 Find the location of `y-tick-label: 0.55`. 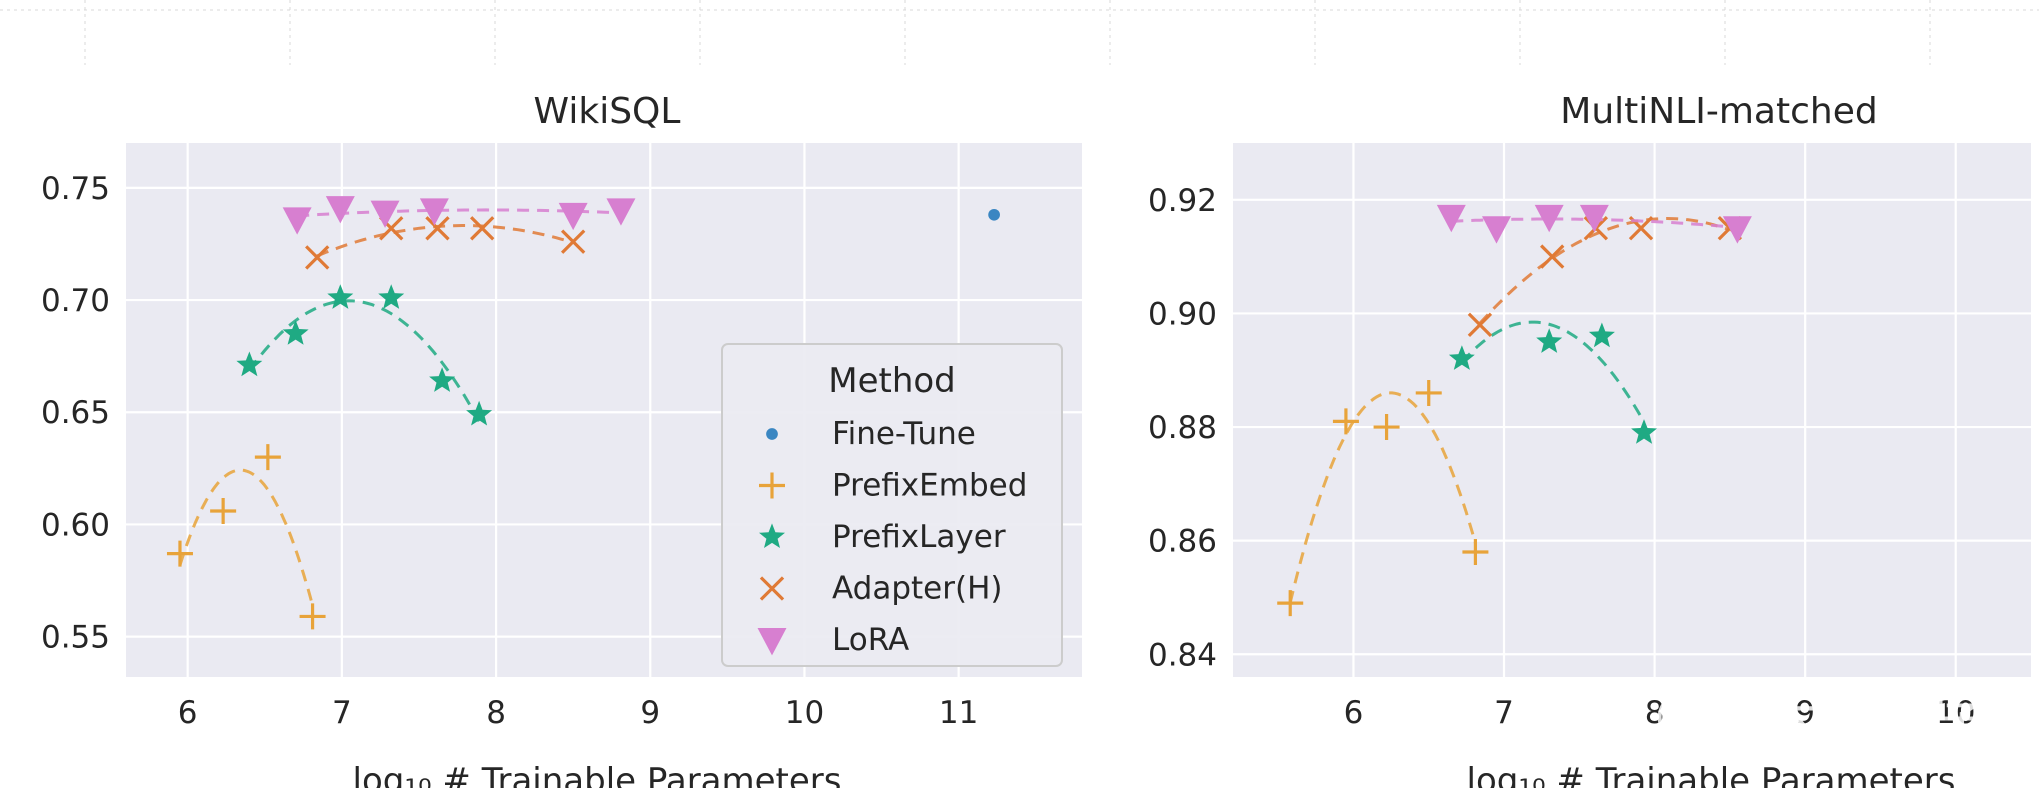

y-tick-label: 0.55 is located at coordinates (75, 638).